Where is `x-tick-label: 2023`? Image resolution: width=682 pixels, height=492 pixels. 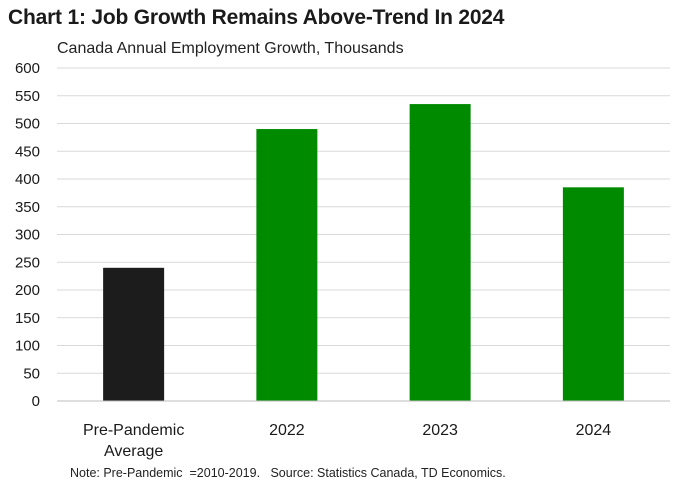 x-tick-label: 2023 is located at coordinates (440, 430).